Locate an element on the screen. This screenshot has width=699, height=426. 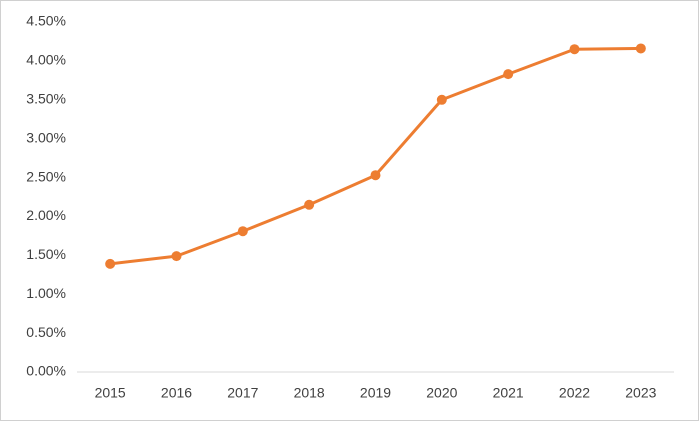
y-tick-label: 2.00% is located at coordinates (46, 215).